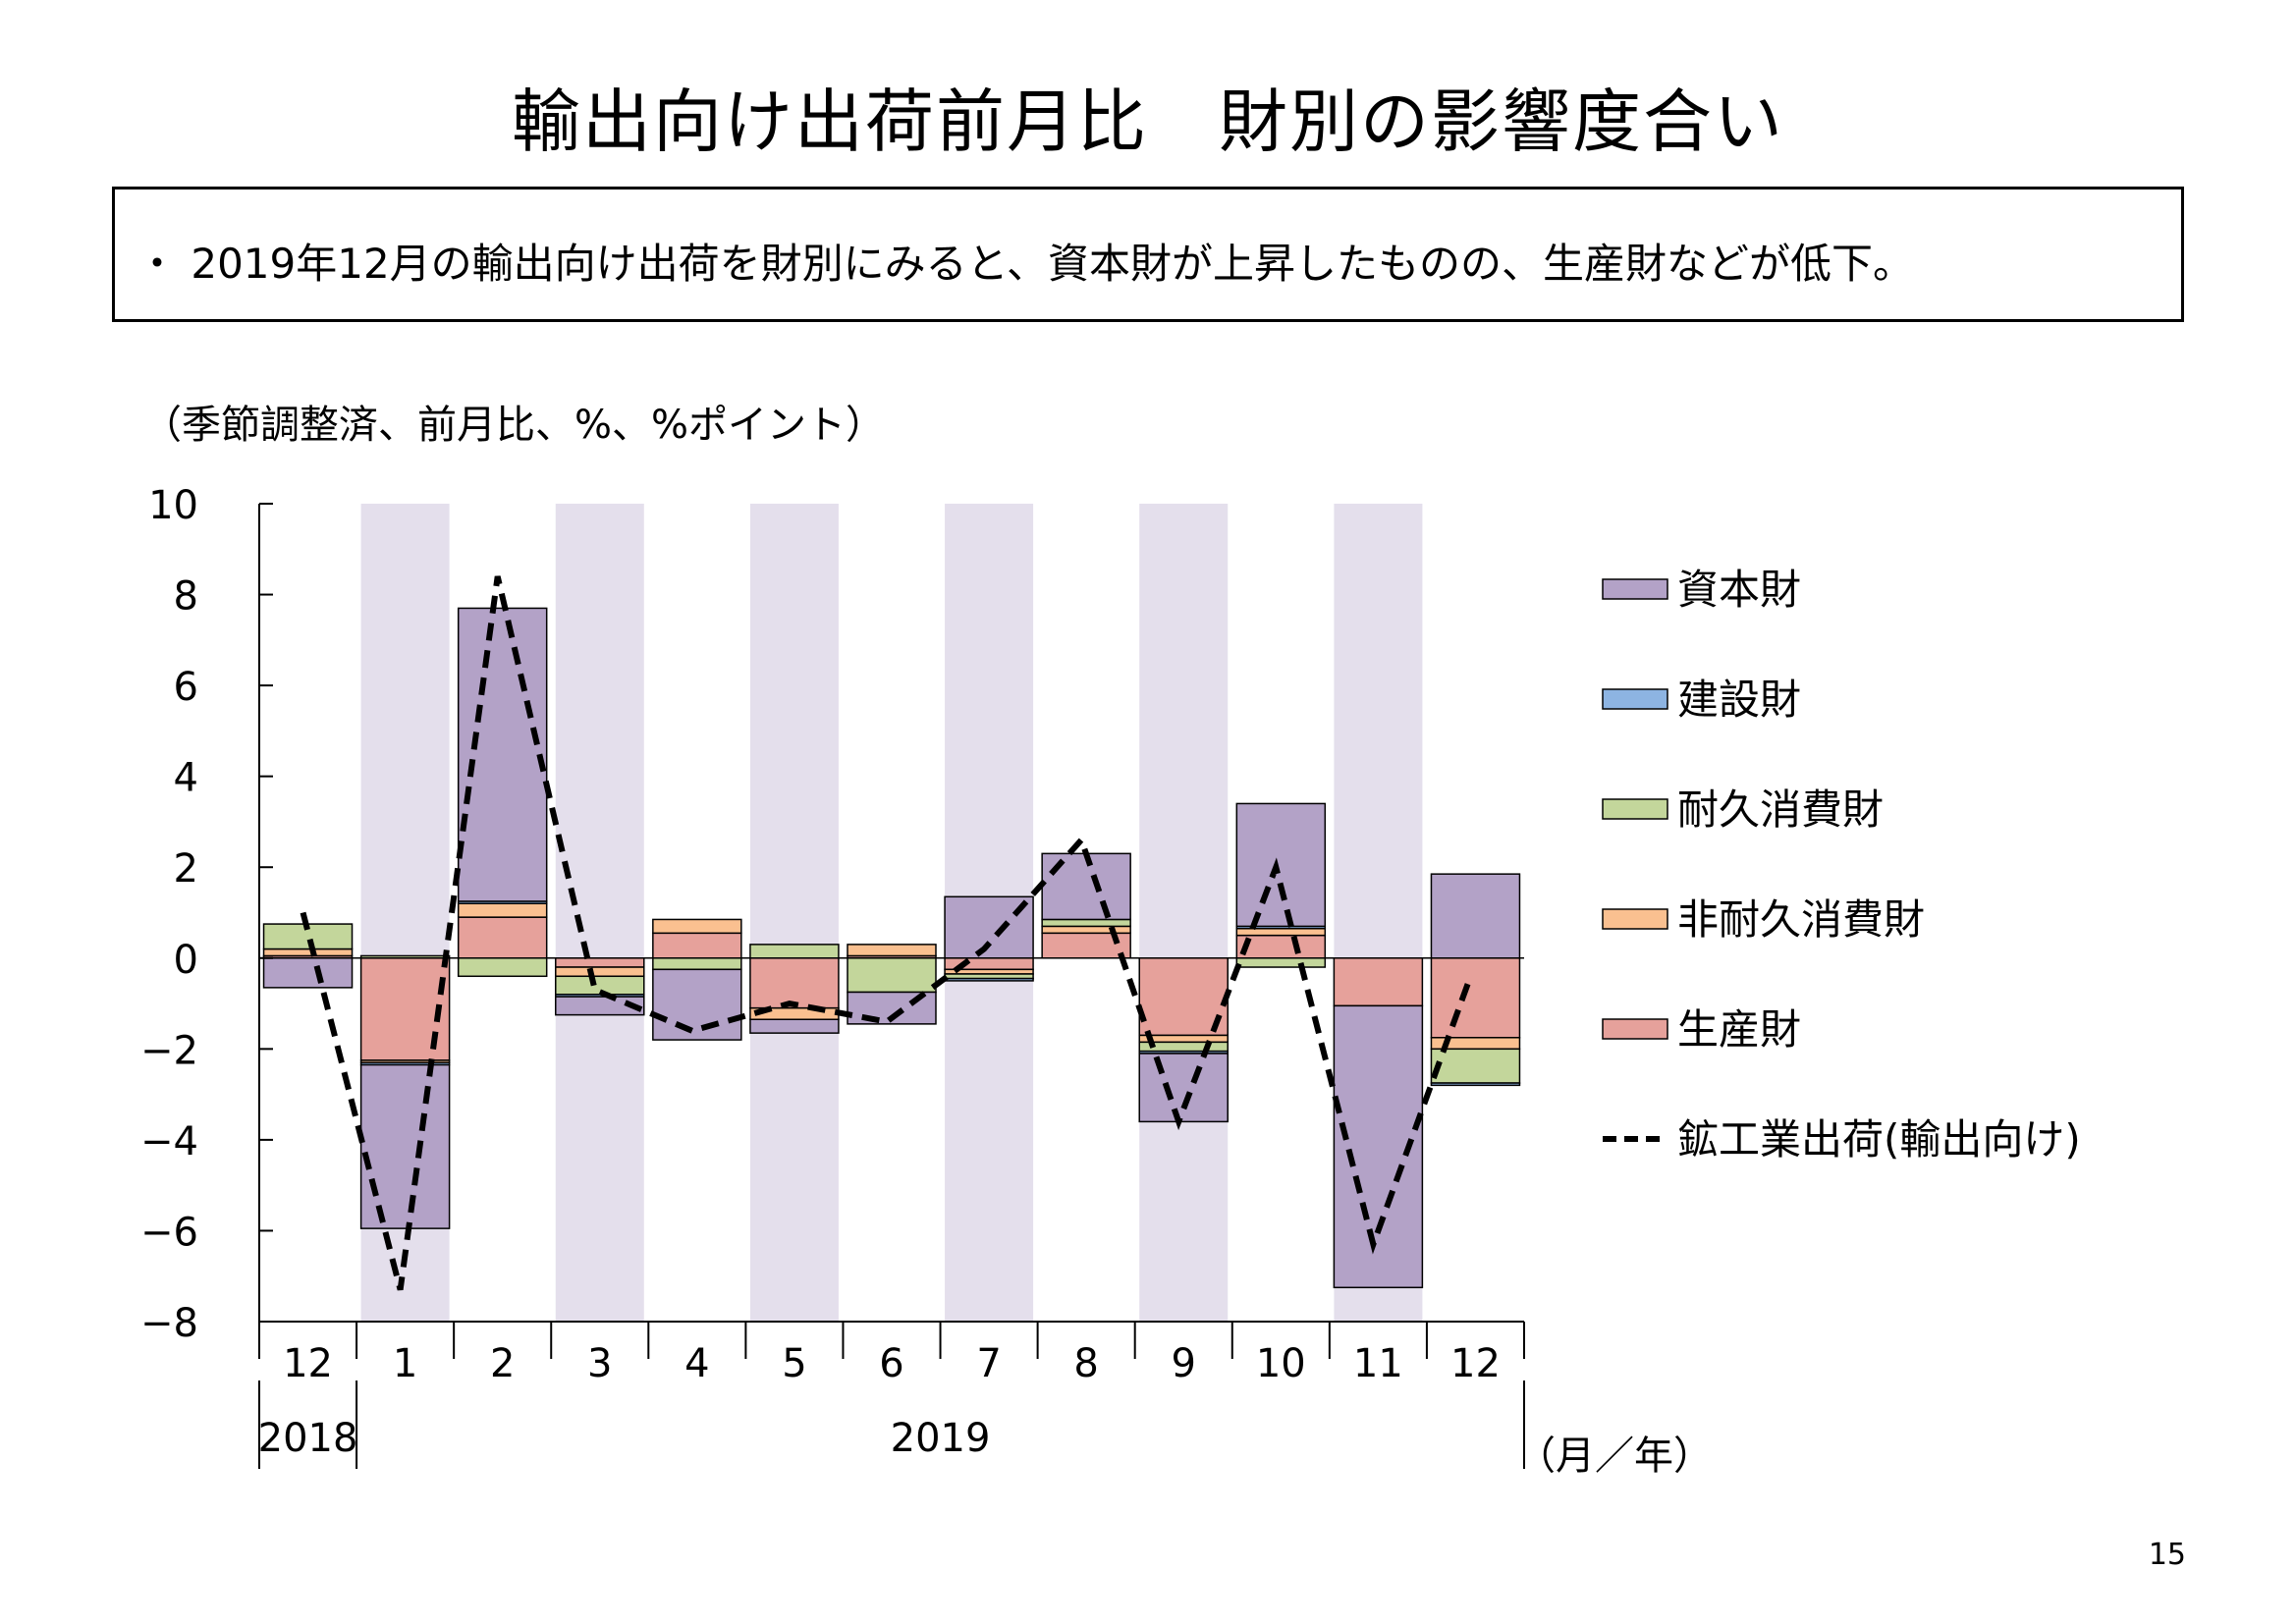  Describe the element at coordinates (169, 1050) in the screenshot. I see `y-tick-label: −2` at that location.